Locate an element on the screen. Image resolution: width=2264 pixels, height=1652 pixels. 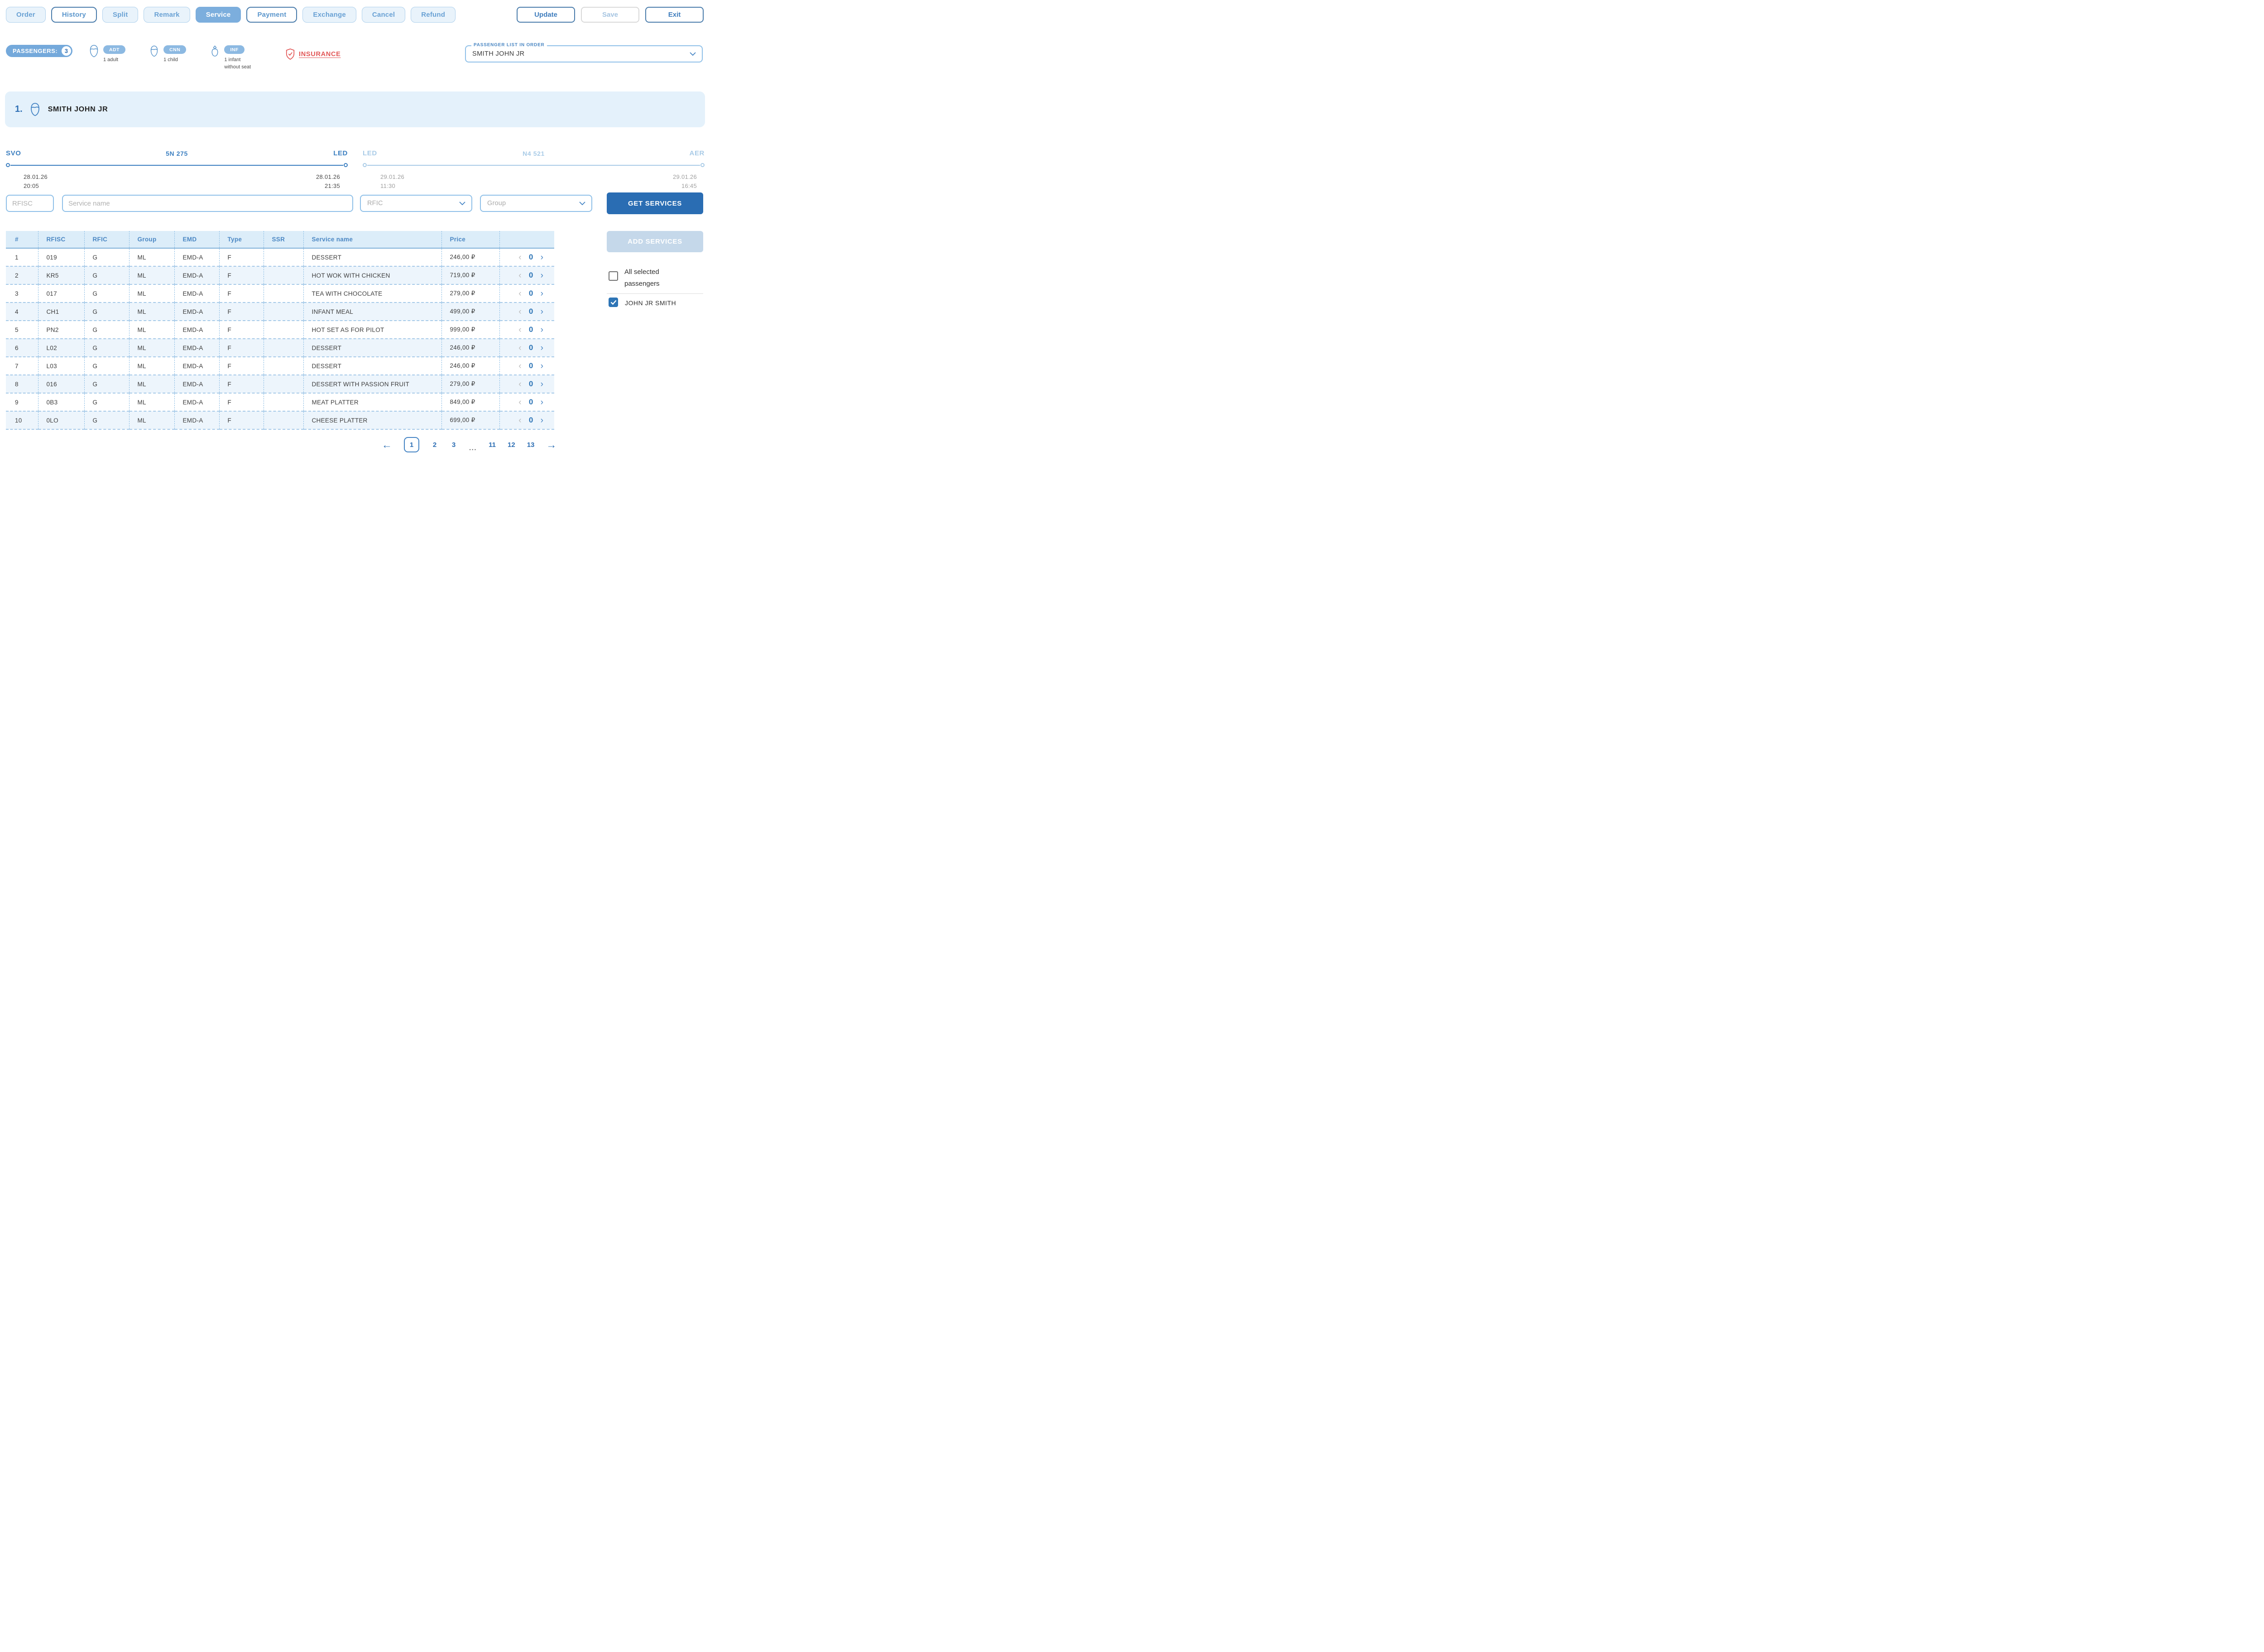
next-page-arrow: → is located at coordinates (552, 444).